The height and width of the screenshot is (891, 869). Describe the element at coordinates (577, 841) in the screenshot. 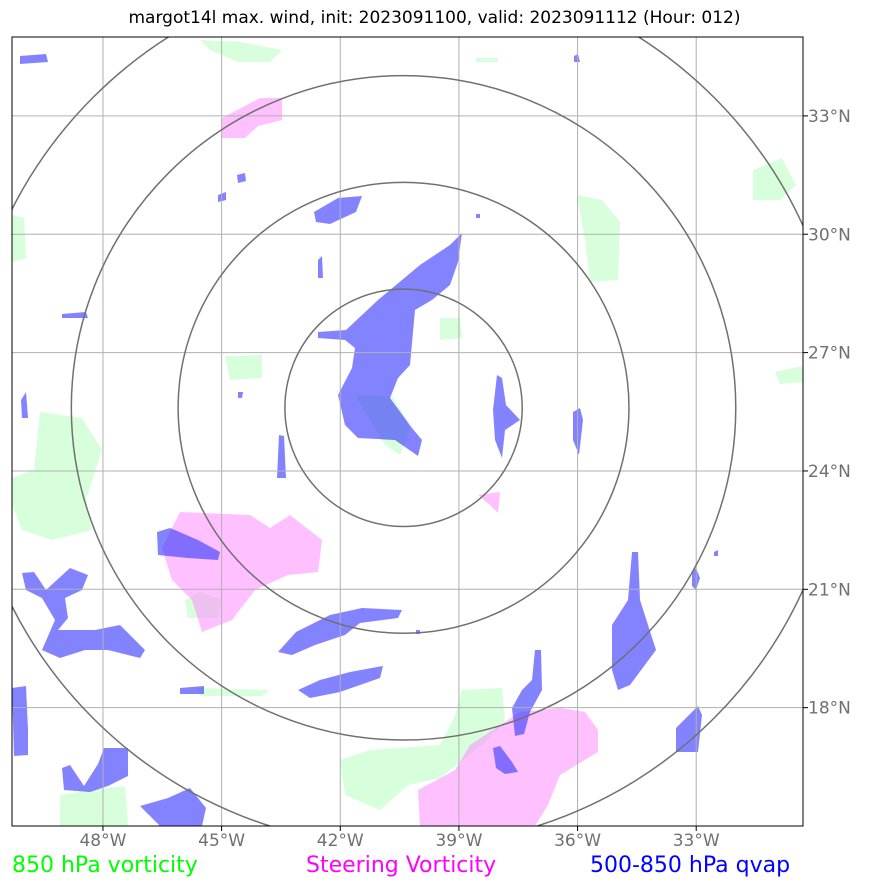

I see `lon-tick-label: 36°W` at that location.